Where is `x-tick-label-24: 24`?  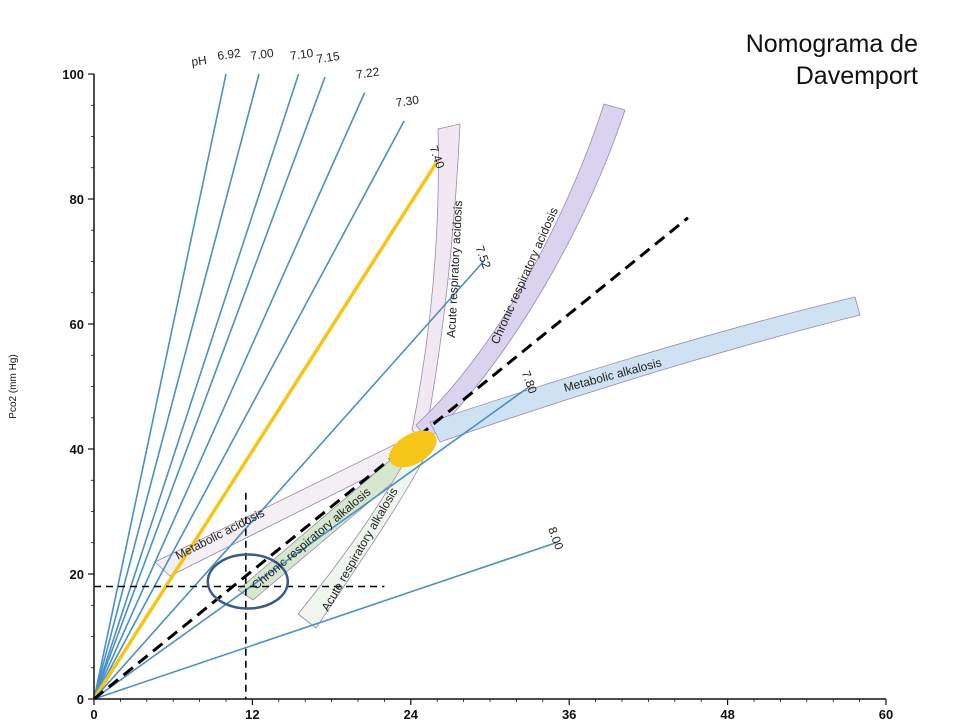 x-tick-label-24: 24 is located at coordinates (411, 713).